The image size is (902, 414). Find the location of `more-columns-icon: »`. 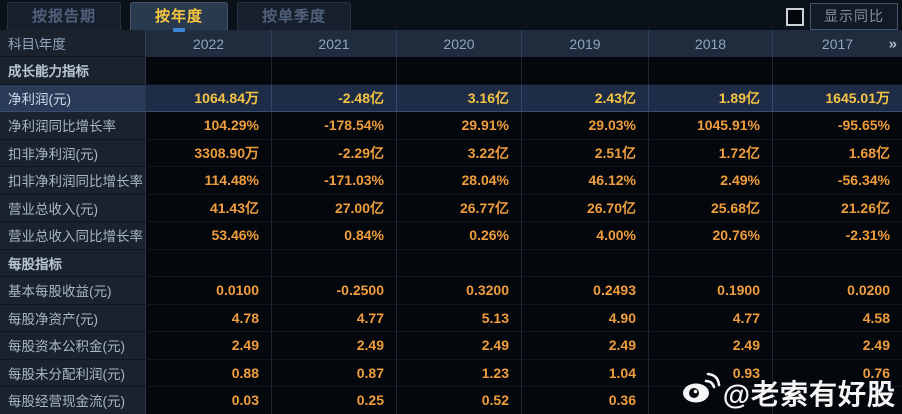

more-columns-icon: » is located at coordinates (892, 43).